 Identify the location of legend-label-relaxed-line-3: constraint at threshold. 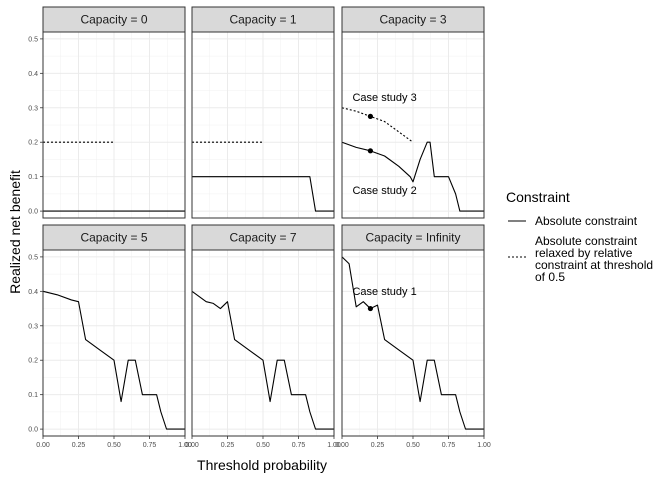
(594, 265).